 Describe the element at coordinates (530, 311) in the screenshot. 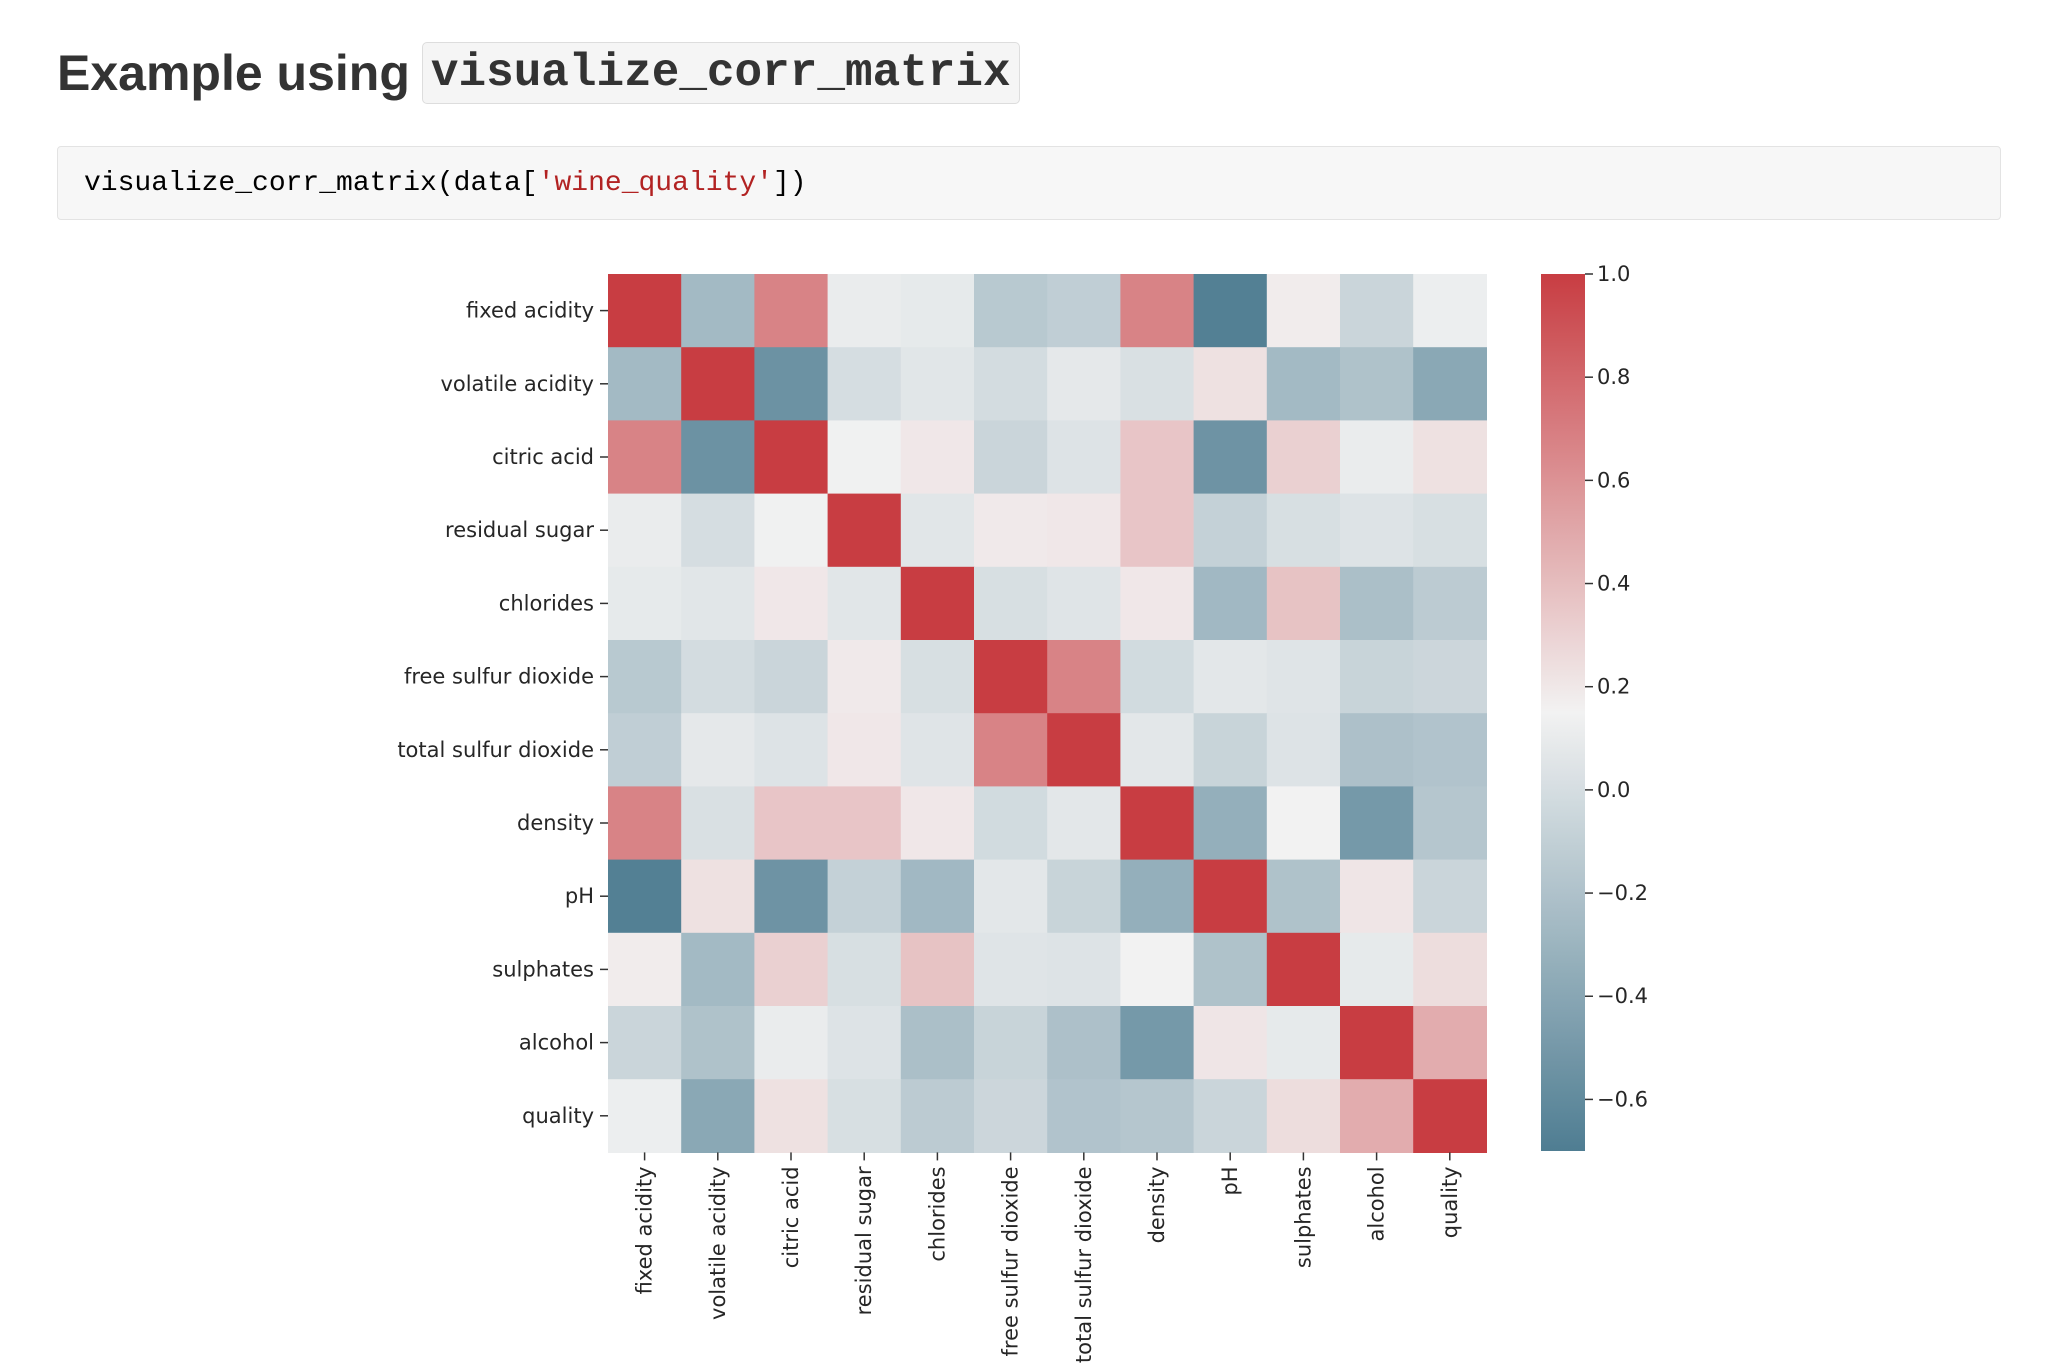

I see `y-tick-label: fixed acidity` at that location.